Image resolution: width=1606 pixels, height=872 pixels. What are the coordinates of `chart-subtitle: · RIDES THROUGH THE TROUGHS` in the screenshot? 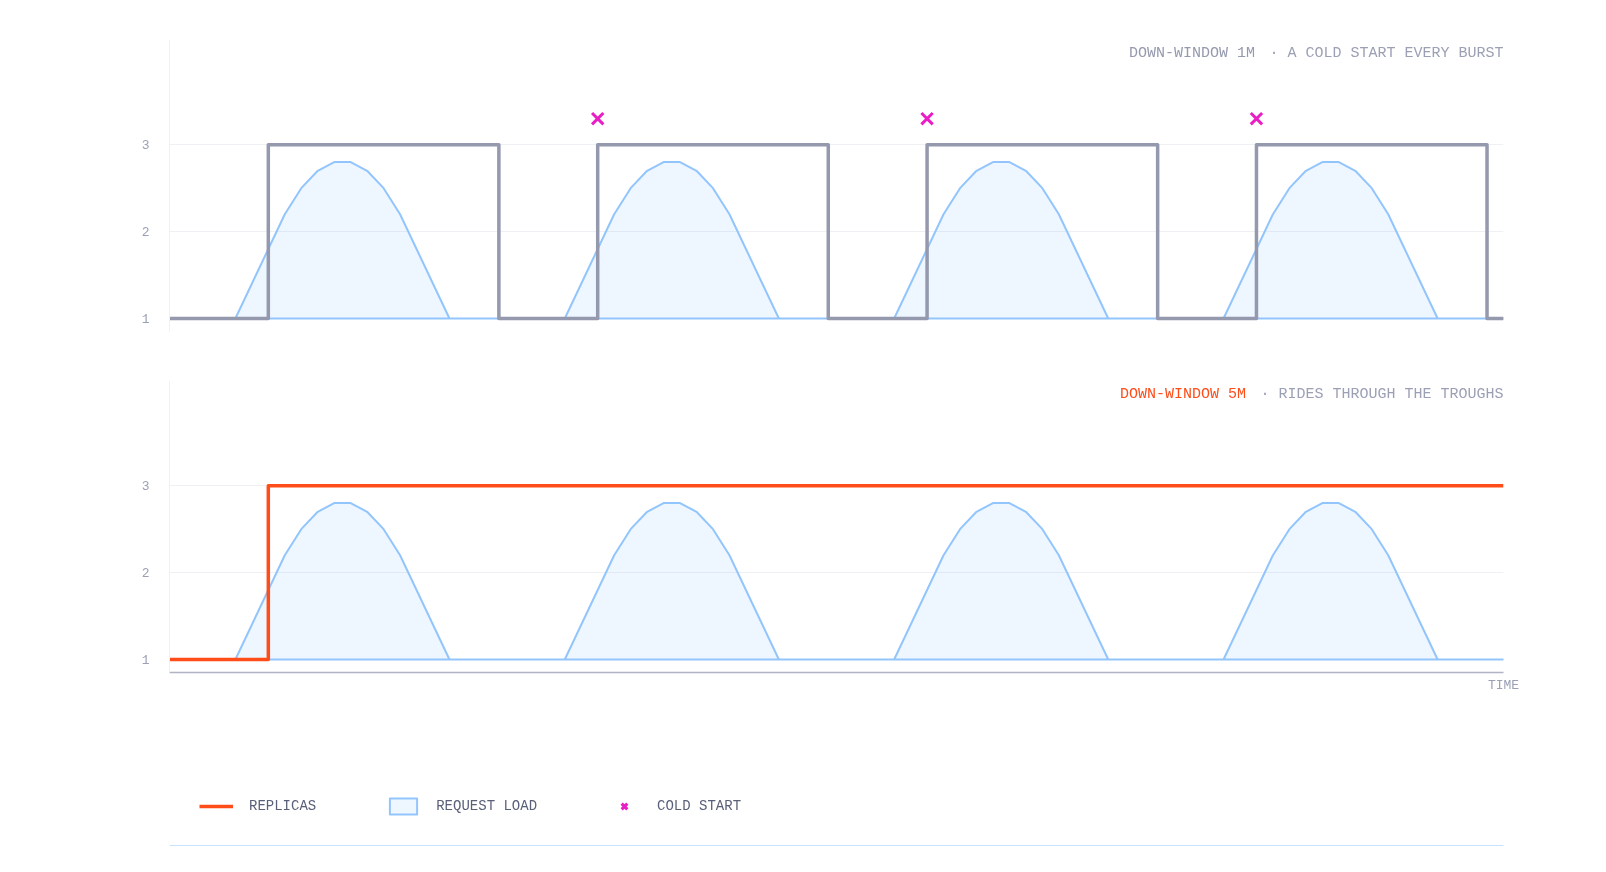 It's located at (1382, 394).